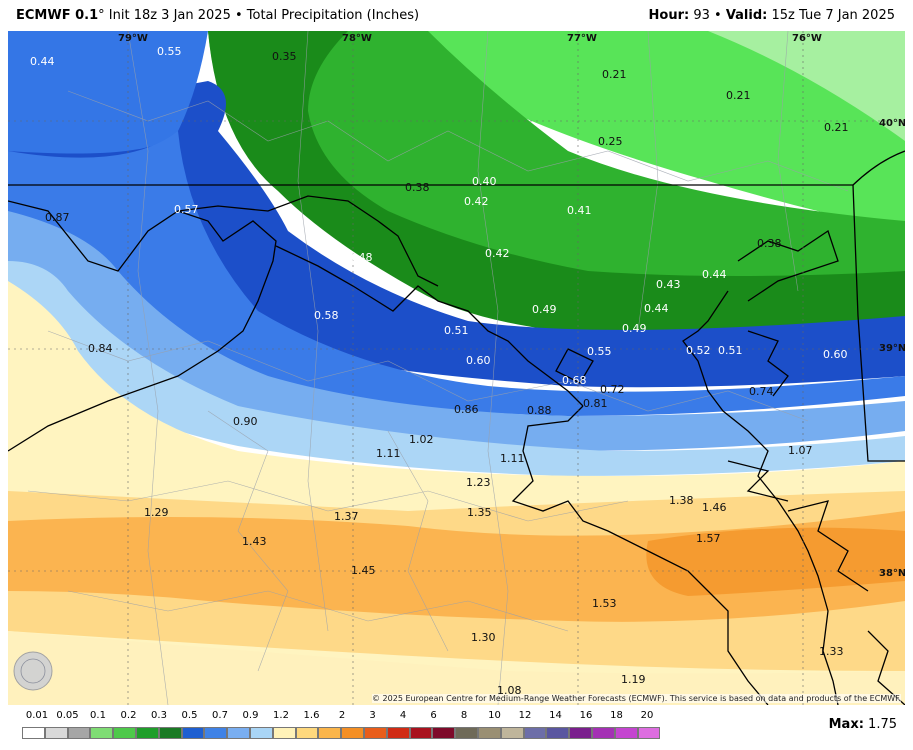  I want to click on valid-label: Valid:, so click(746, 15).